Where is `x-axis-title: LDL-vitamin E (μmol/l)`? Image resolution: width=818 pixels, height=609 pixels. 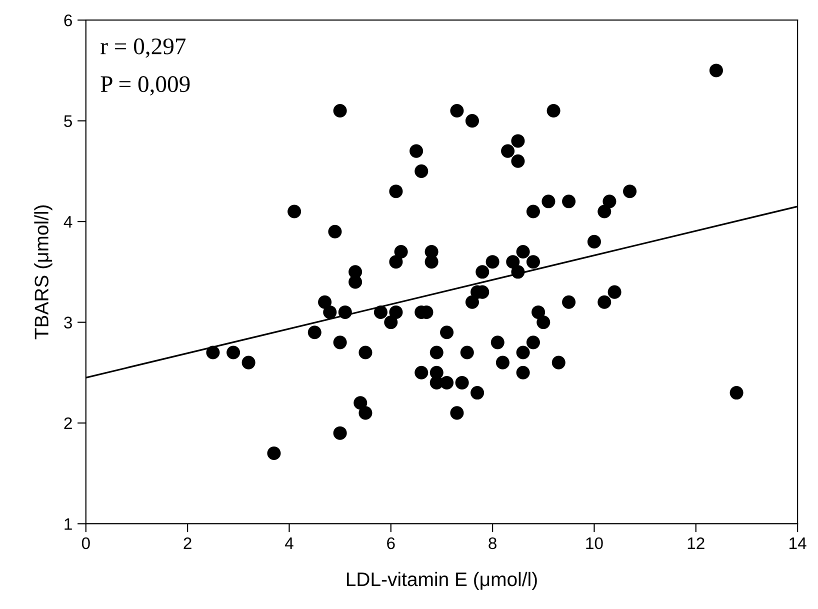 x-axis-title: LDL-vitamin E (μmol/l) is located at coordinates (441, 581).